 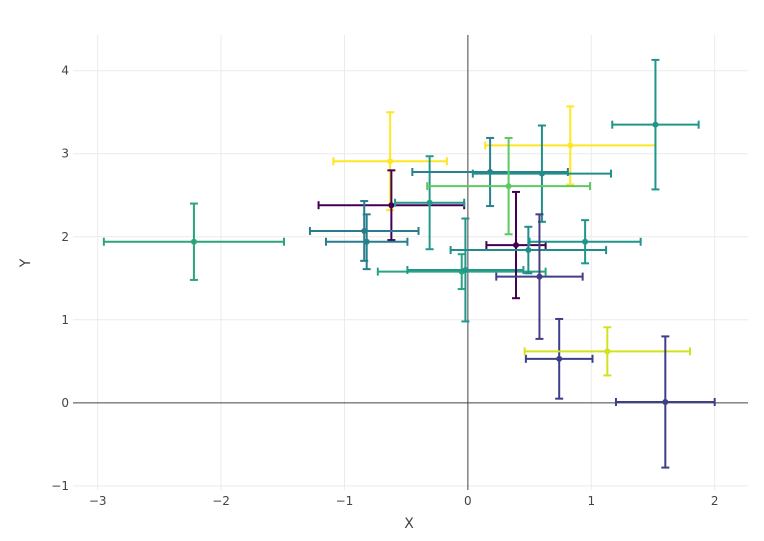 What do you see at coordinates (468, 501) in the screenshot?
I see `x-tick-label: 0` at bounding box center [468, 501].